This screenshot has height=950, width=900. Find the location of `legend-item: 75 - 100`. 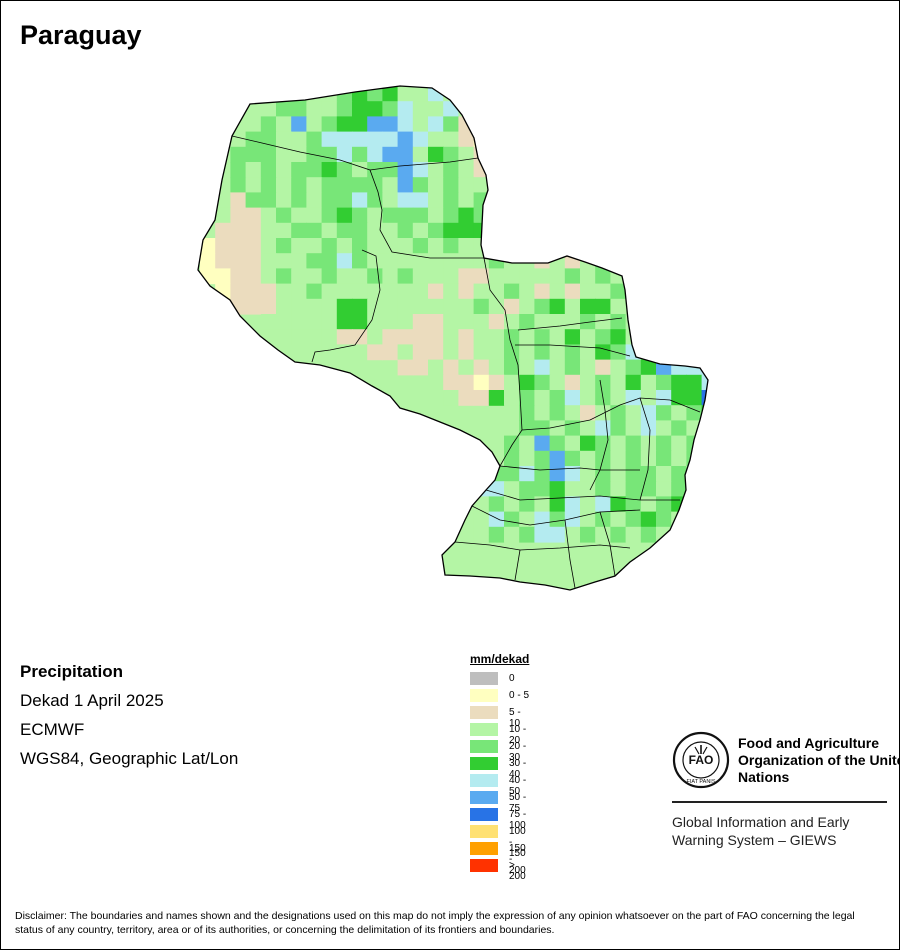

legend-item: 75 - 100 is located at coordinates (499, 818).